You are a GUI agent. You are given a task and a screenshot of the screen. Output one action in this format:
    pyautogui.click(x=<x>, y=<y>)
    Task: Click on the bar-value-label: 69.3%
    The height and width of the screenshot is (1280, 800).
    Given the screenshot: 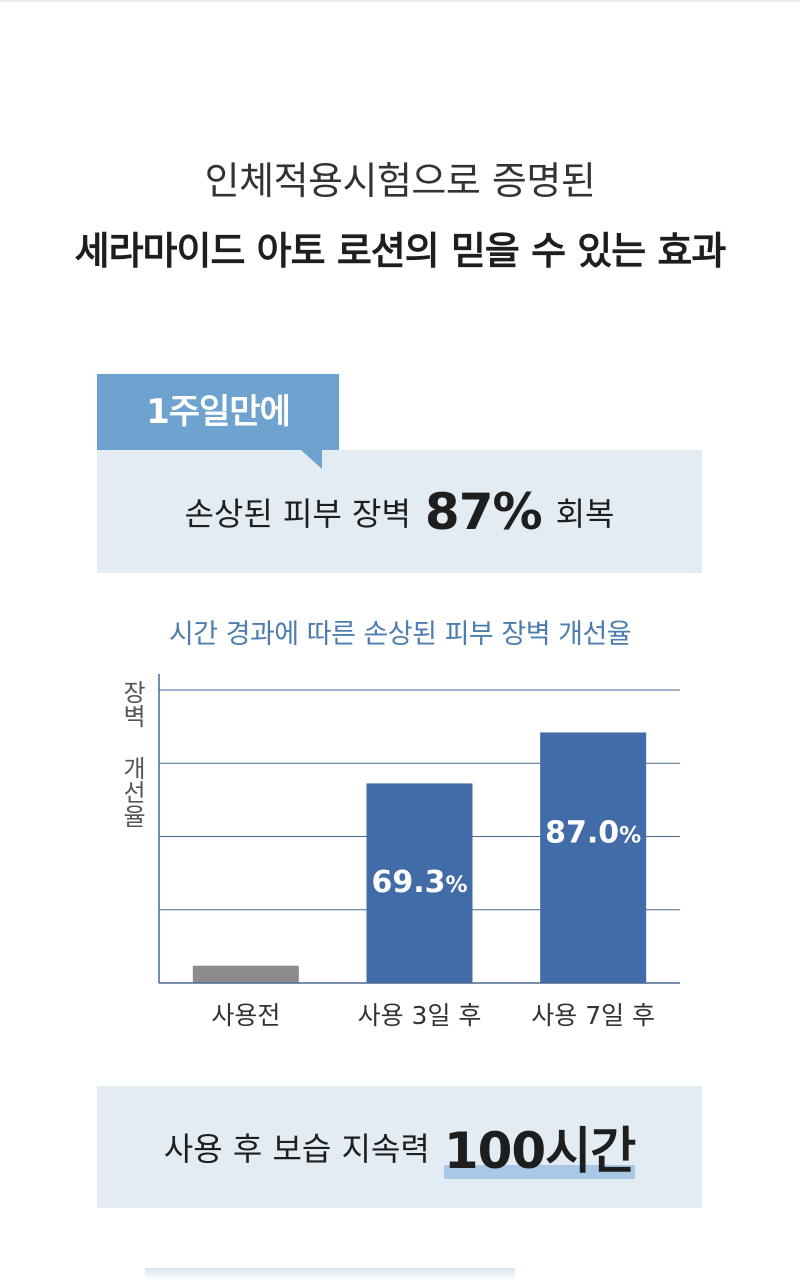 What is the action you would take?
    pyautogui.click(x=419, y=882)
    